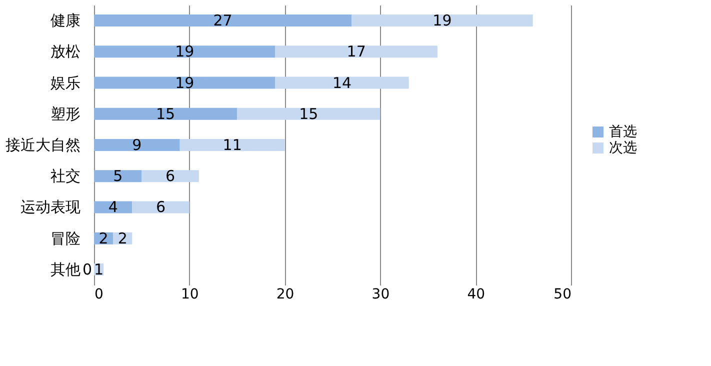 The height and width of the screenshot is (366, 711). Describe the element at coordinates (623, 132) in the screenshot. I see `legend-label: 首选` at that location.